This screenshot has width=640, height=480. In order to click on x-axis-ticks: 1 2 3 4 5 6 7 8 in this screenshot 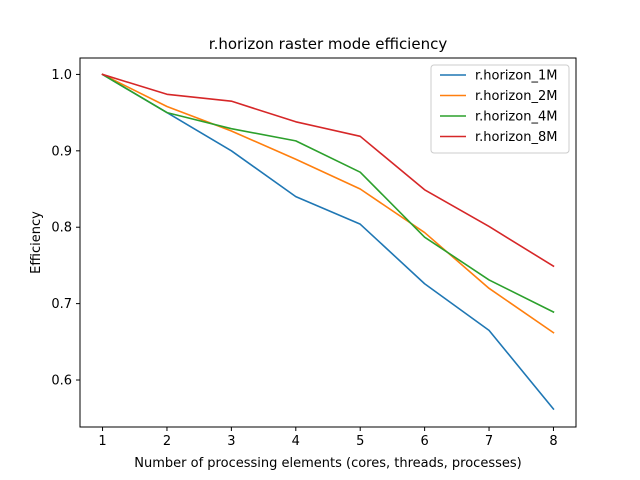, I will do `click(328, 438)`.